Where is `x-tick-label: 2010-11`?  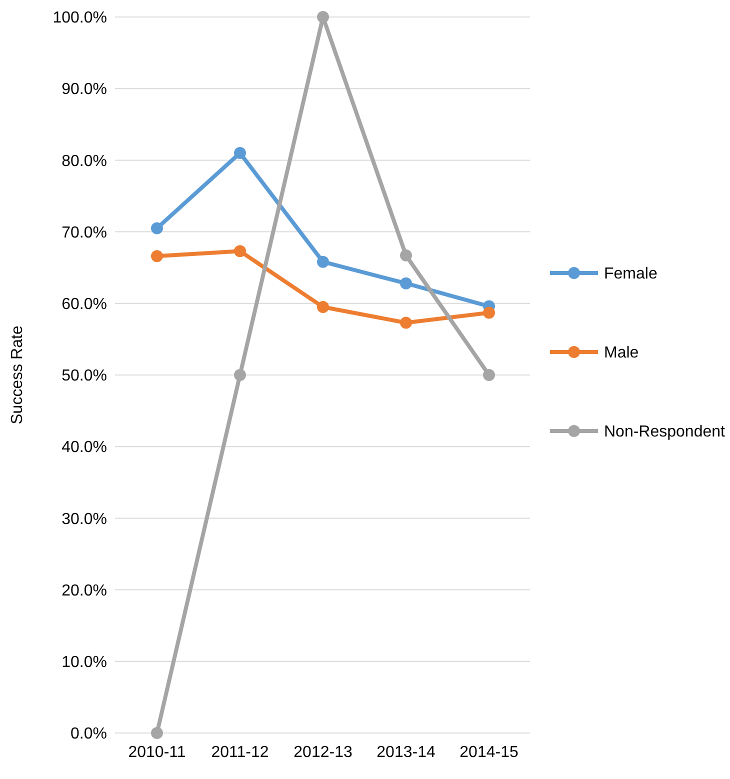 x-tick-label: 2010-11 is located at coordinates (157, 752).